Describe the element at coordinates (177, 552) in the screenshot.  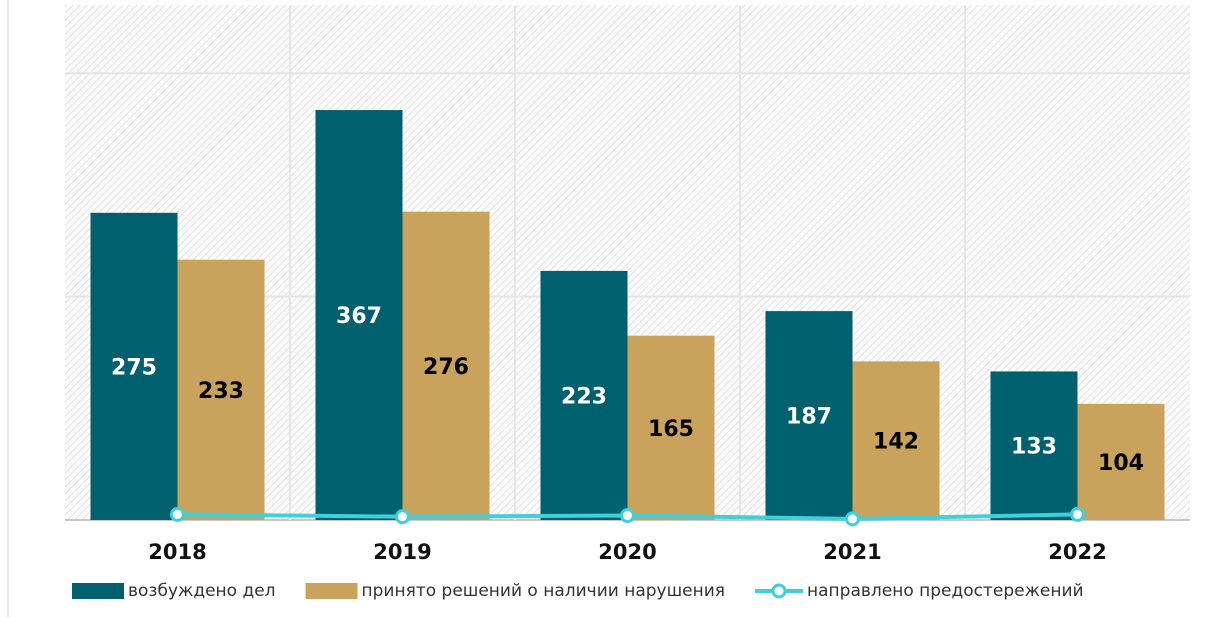
I see `x-tick-label: 2018` at that location.